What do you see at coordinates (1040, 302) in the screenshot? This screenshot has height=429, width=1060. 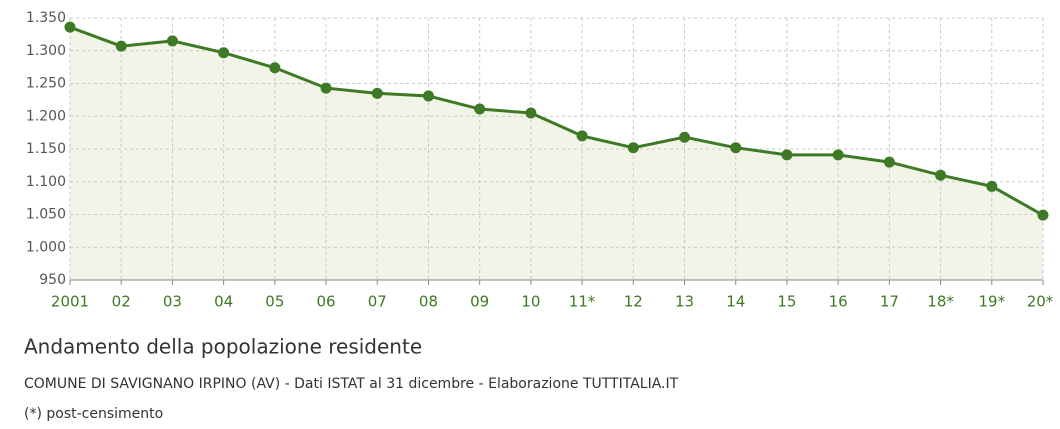 I see `x-tick-label: 20*` at bounding box center [1040, 302].